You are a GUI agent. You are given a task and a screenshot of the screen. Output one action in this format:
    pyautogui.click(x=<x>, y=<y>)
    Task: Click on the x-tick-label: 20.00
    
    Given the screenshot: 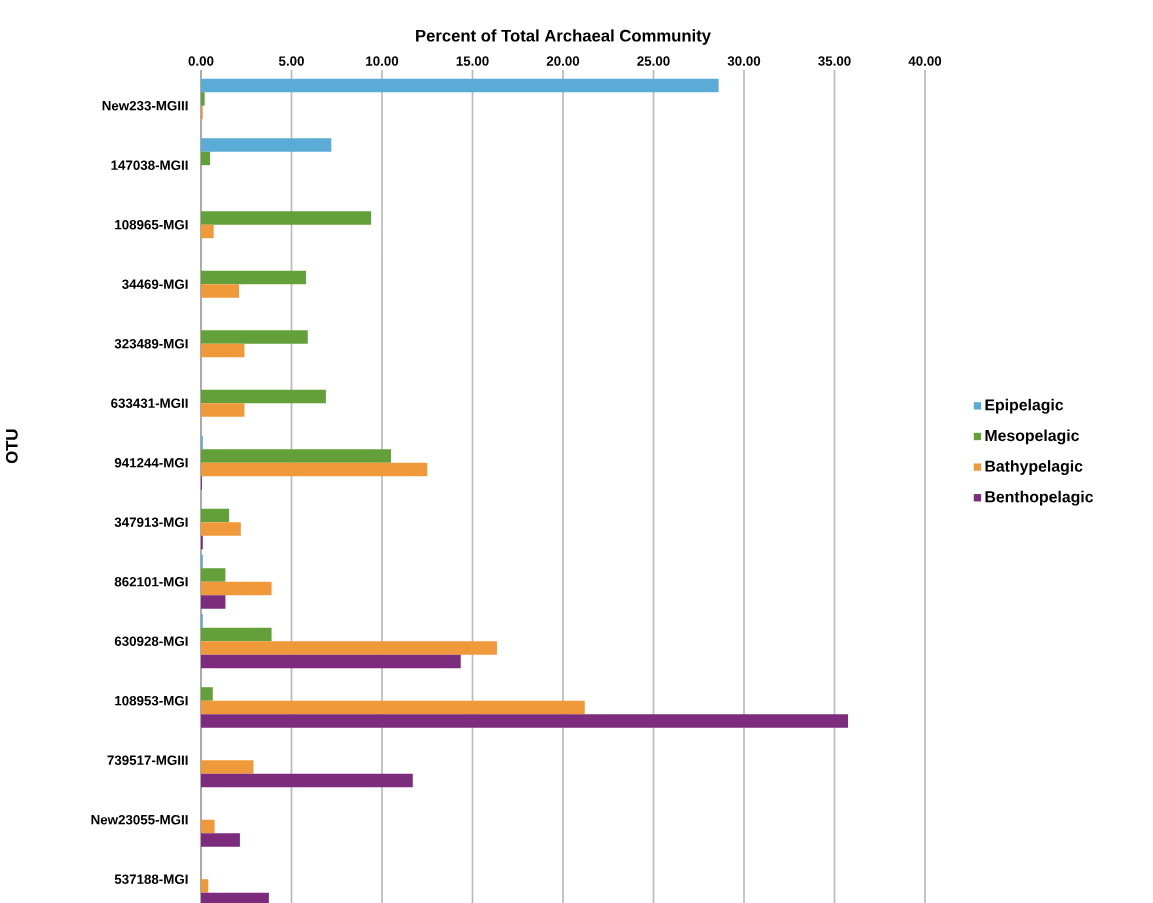 What is the action you would take?
    pyautogui.click(x=563, y=61)
    